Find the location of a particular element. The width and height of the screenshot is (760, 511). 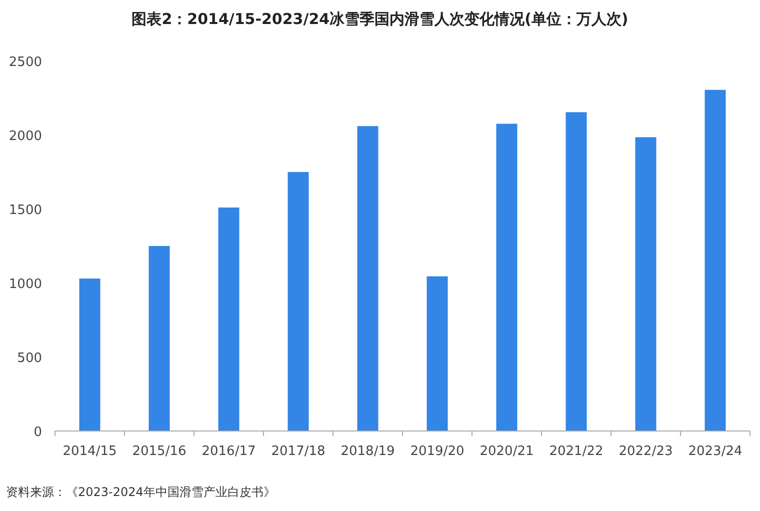

x-tick-label: 2019/20 is located at coordinates (437, 451).